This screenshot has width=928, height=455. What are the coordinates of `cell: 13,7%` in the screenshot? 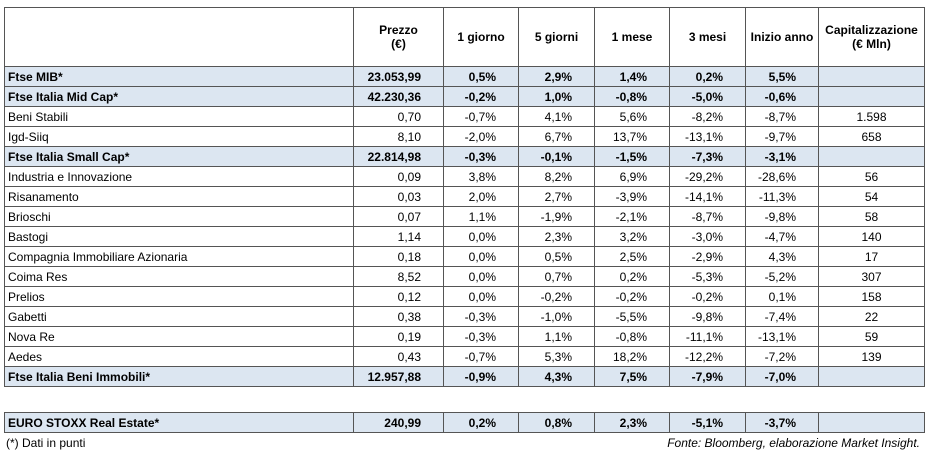 It's located at (632, 136).